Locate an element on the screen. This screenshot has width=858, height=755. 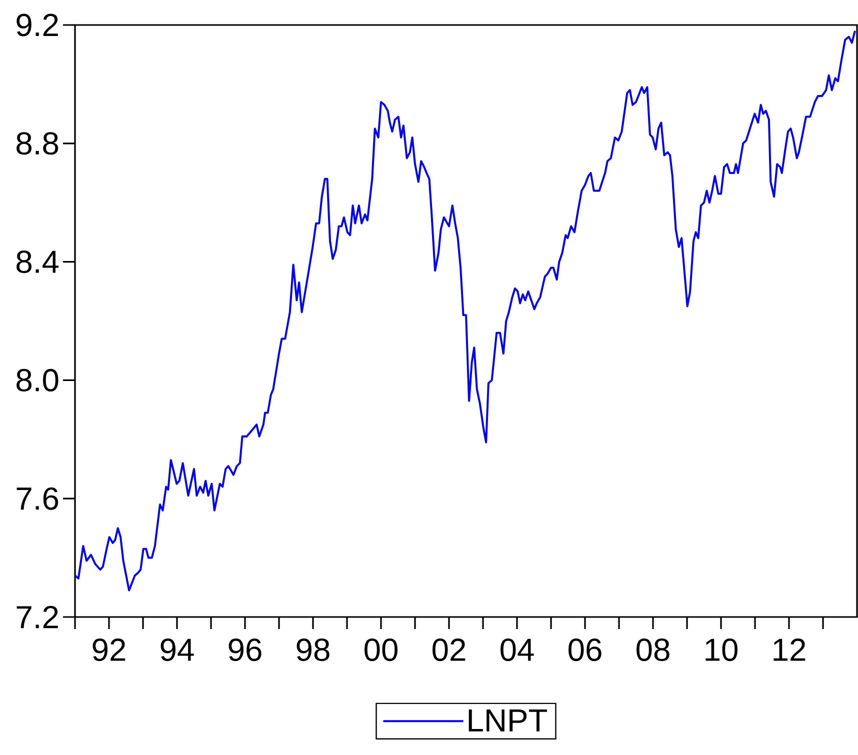
x-tick-label: 98 is located at coordinates (313, 650).